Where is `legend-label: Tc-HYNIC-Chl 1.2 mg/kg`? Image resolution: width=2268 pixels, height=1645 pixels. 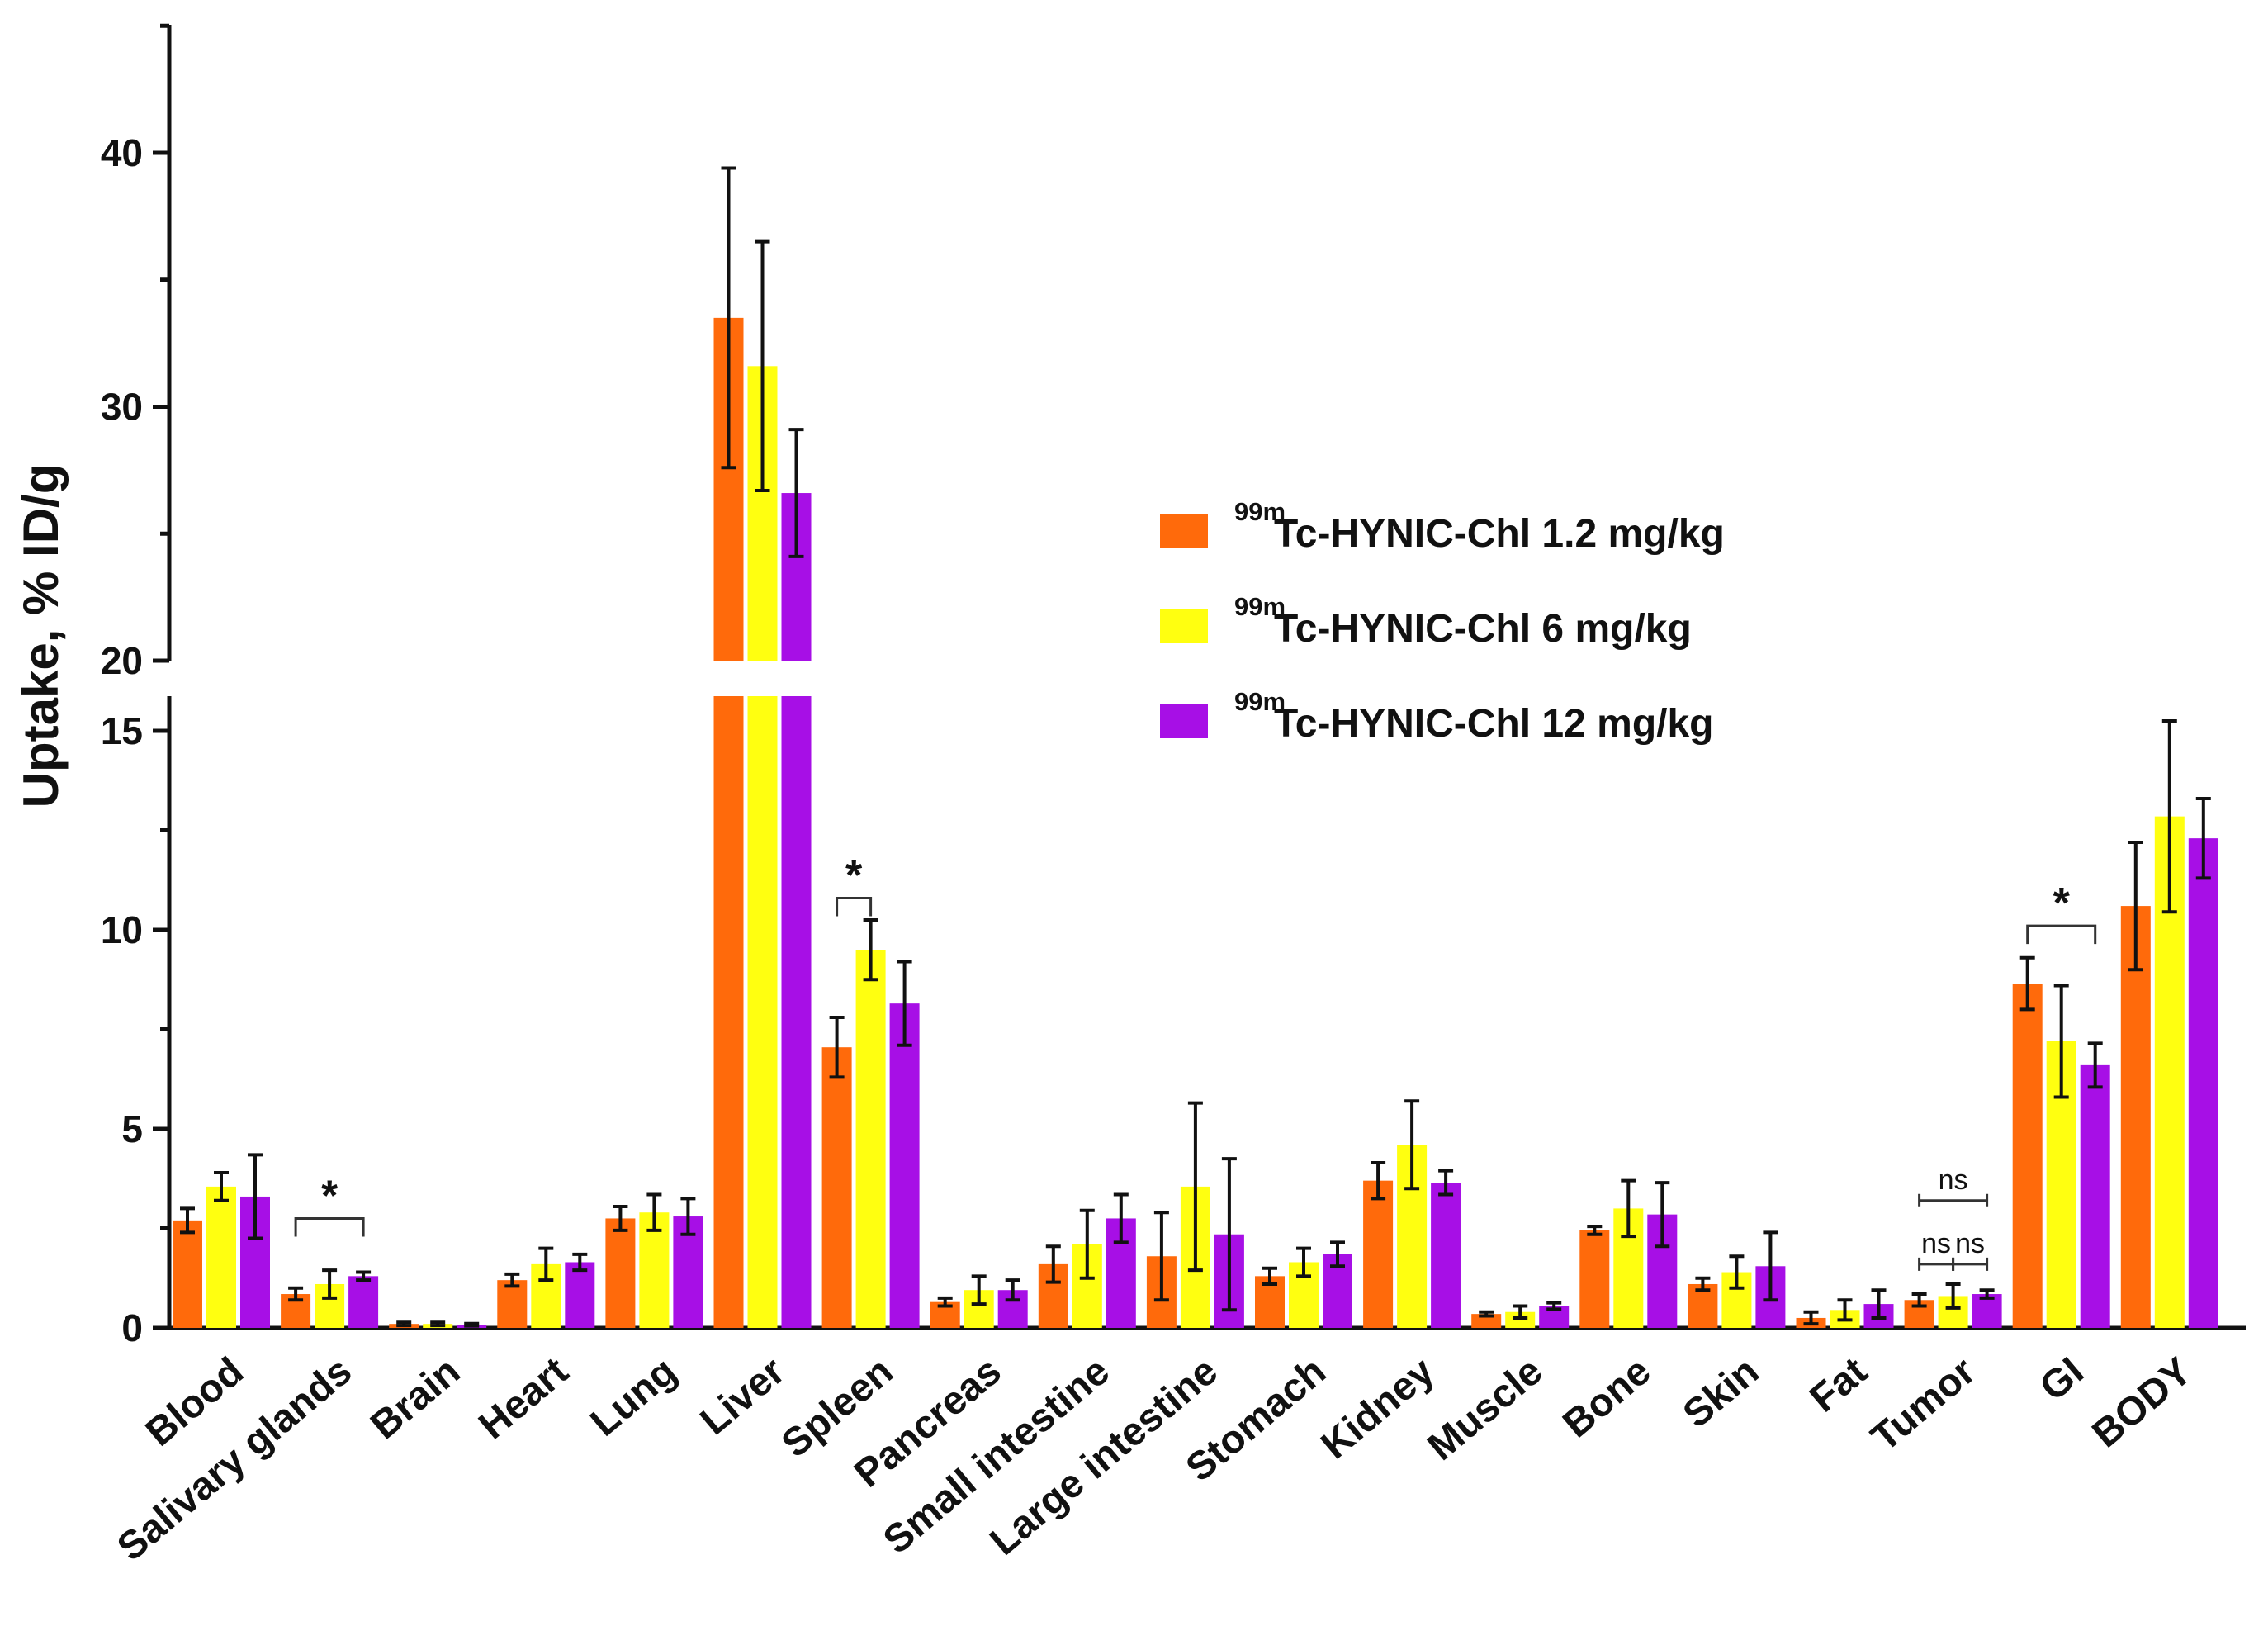
legend-label: Tc-HYNIC-Chl 1.2 mg/kg is located at coordinates (1499, 534).